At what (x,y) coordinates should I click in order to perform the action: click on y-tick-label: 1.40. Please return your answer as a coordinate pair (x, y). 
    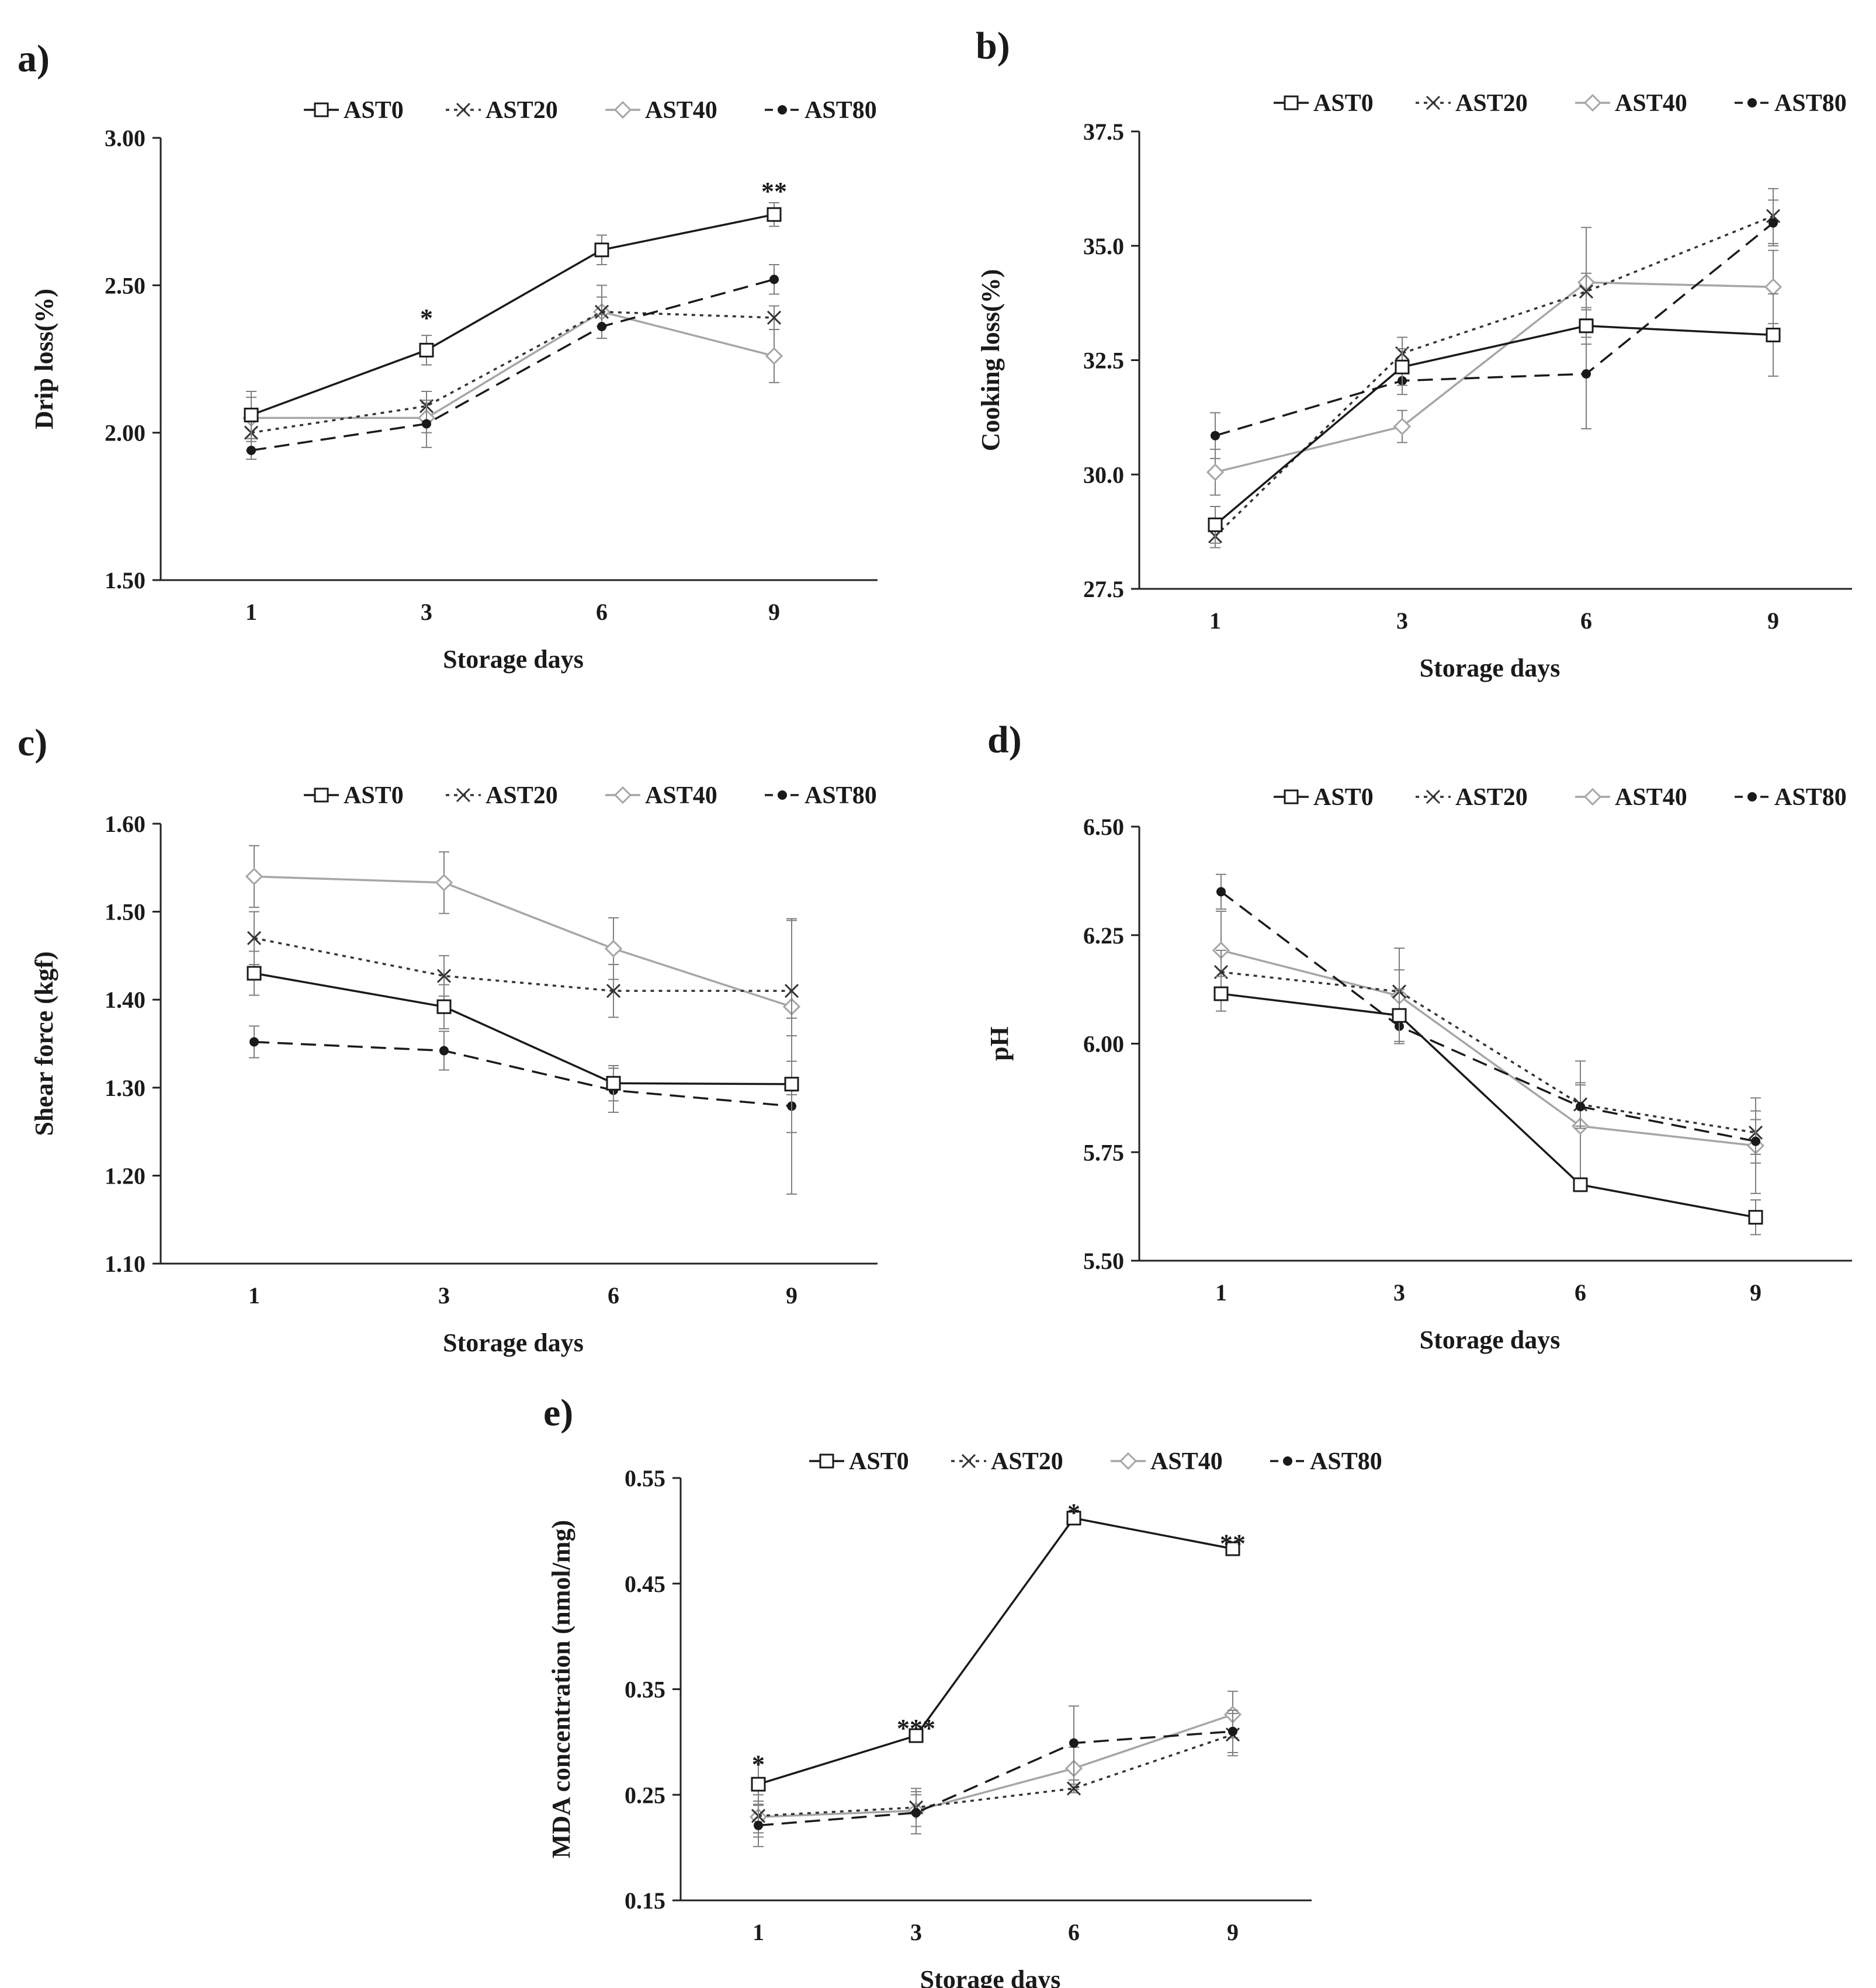
    Looking at the image, I should click on (125, 1000).